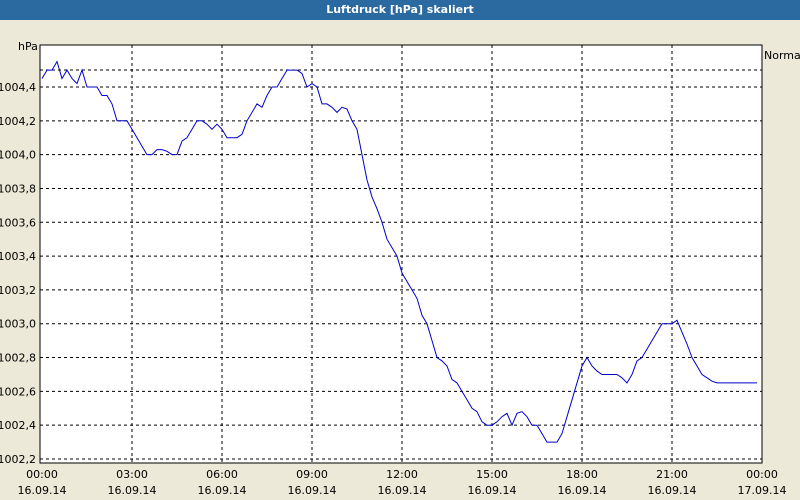  What do you see at coordinates (18, 256) in the screenshot?
I see `y-tick-label: 1003,4` at bounding box center [18, 256].